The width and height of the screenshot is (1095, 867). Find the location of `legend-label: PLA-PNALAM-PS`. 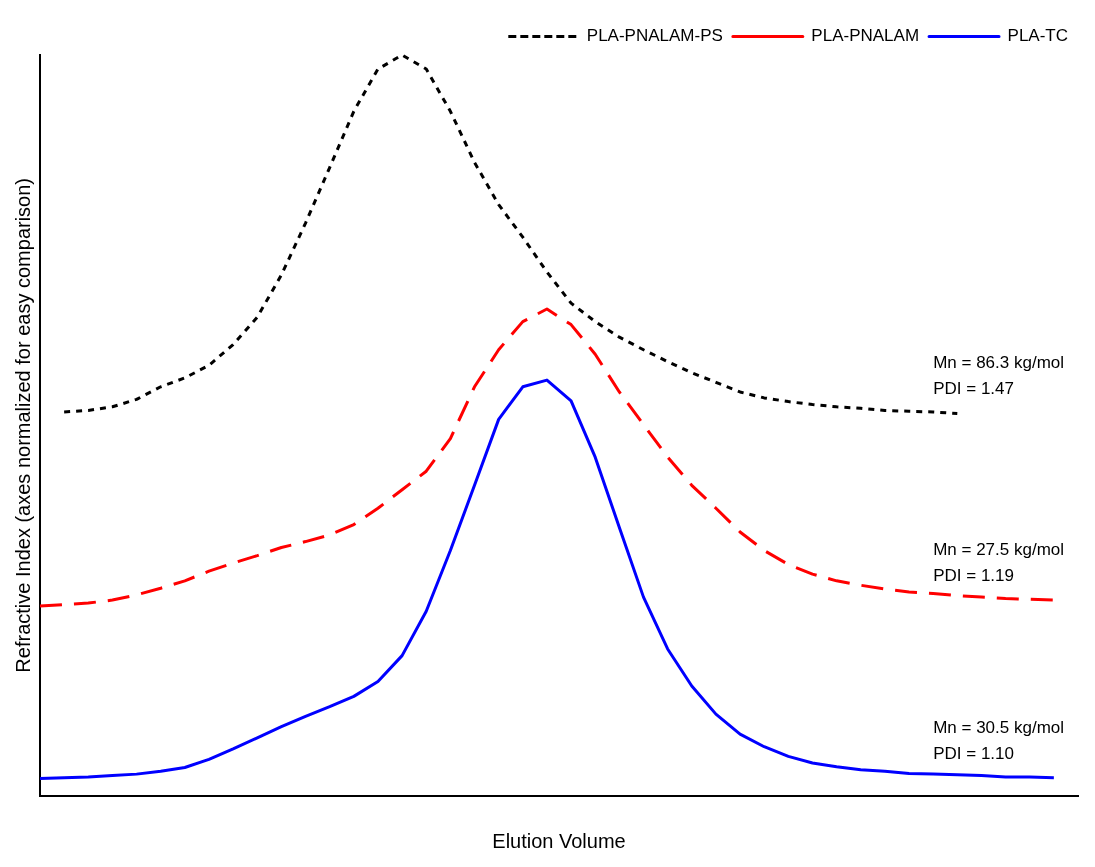

legend-label: PLA-PNALAM-PS is located at coordinates (654, 36).